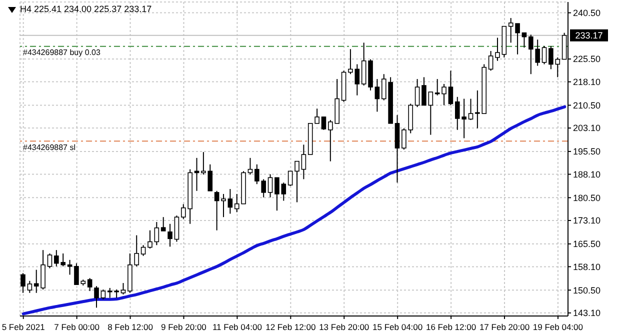 Image resolution: width=620 pixels, height=334 pixels. Describe the element at coordinates (86, 9) in the screenshot. I see `chart-title: H4 225.41 234.00 225.37 233.17` at that location.